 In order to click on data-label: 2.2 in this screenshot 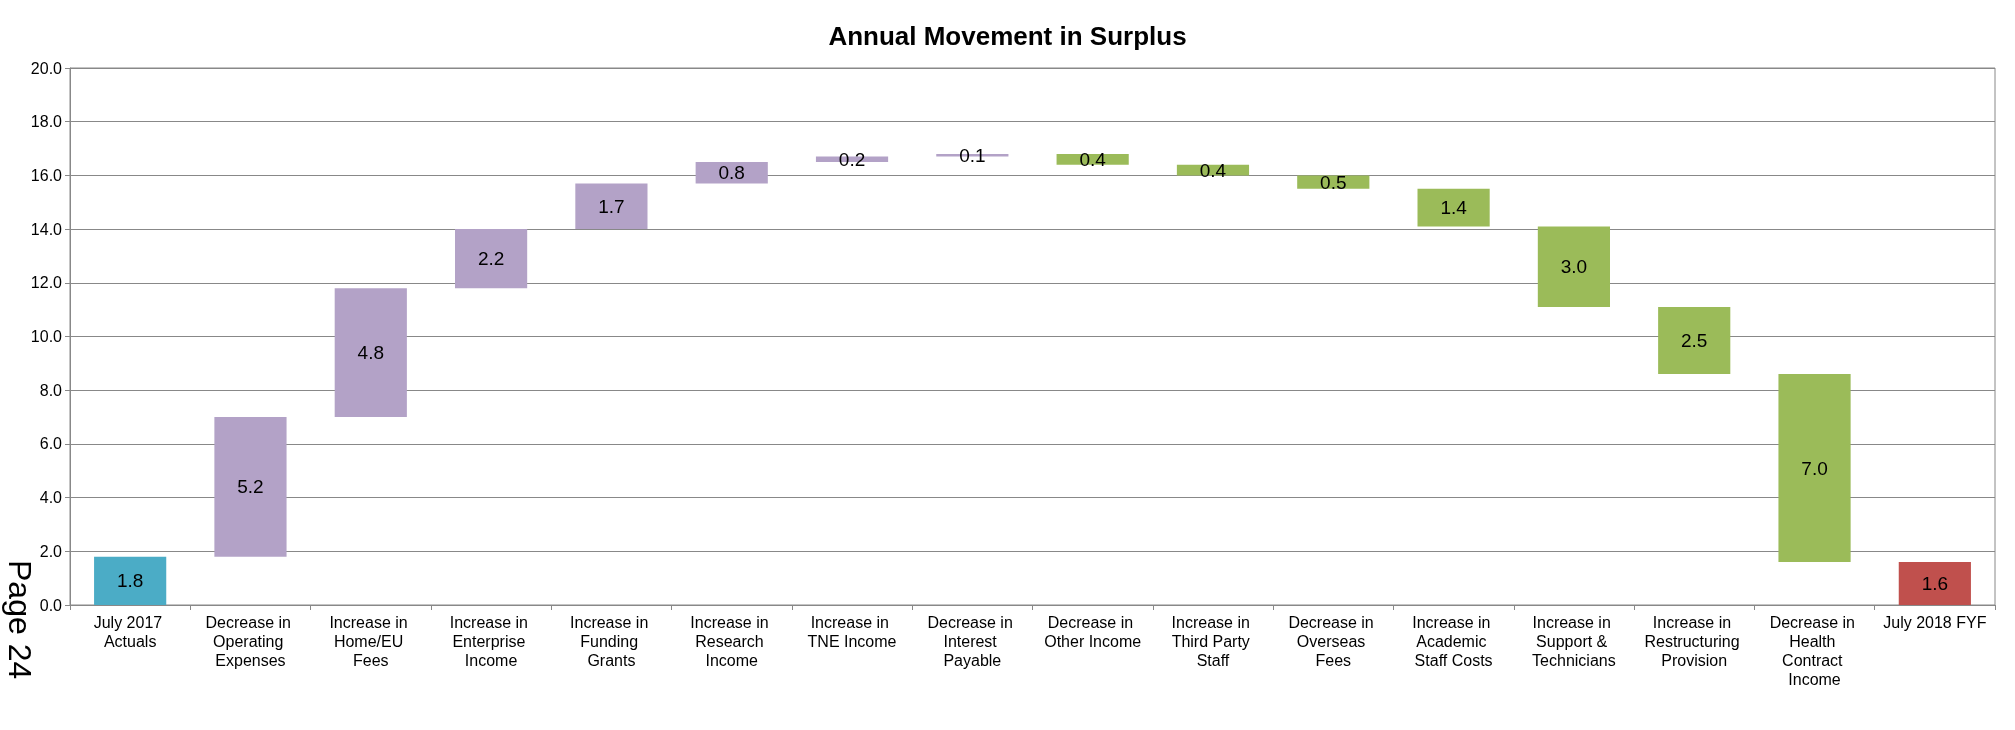, I will do `click(491, 259)`.